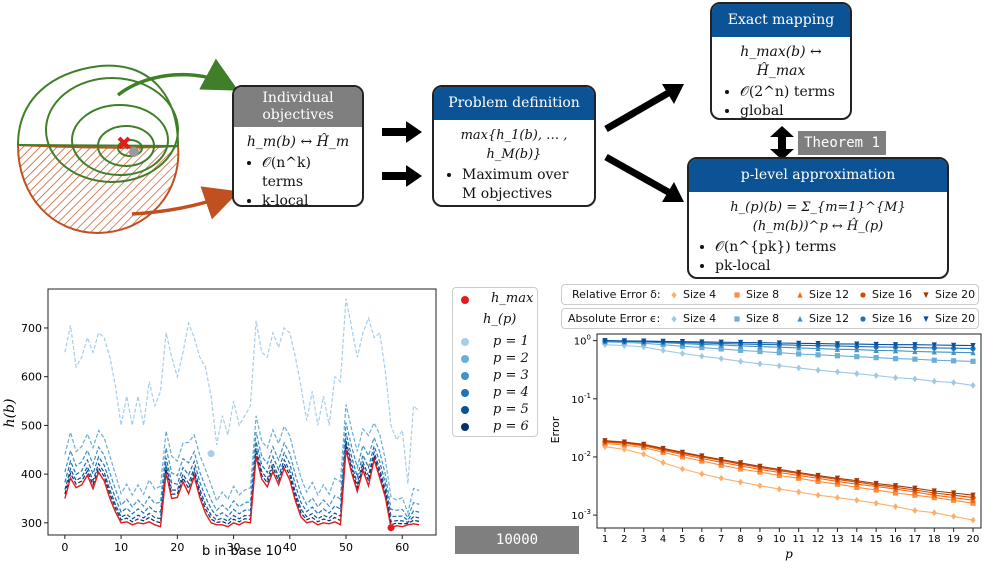 This screenshot has width=997, height=582. Describe the element at coordinates (177, 77) in the screenshot. I see `green-arrow` at that location.